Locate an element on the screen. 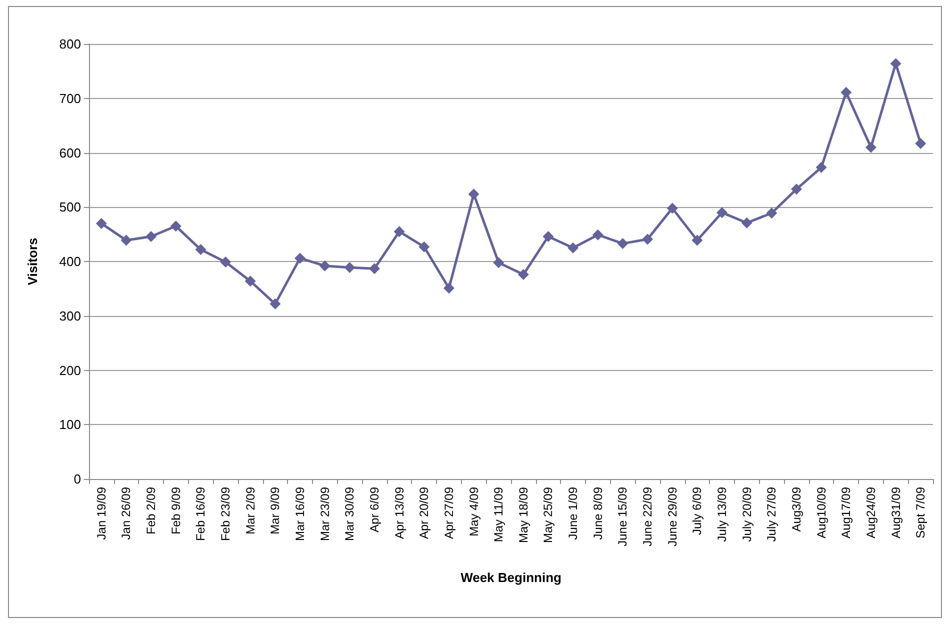  y-tick-label: 100 is located at coordinates (70, 424).